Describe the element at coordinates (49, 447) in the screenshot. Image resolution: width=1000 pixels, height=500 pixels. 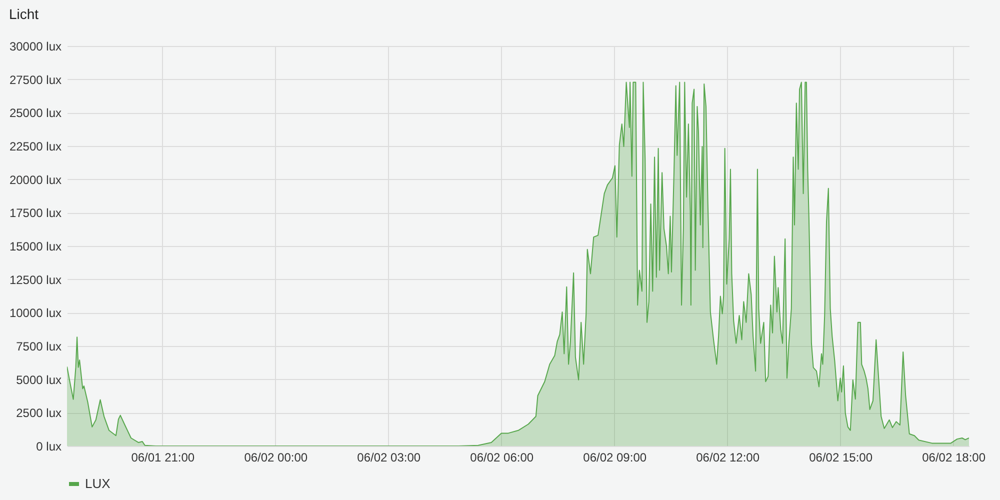
I see `y-tick-label: 0 lux` at that location.